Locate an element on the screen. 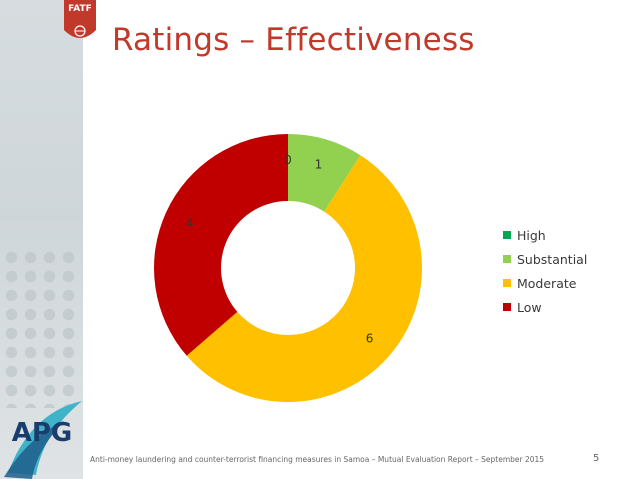 The width and height of the screenshot is (638, 479). legend-swatch-substantial is located at coordinates (507, 259).